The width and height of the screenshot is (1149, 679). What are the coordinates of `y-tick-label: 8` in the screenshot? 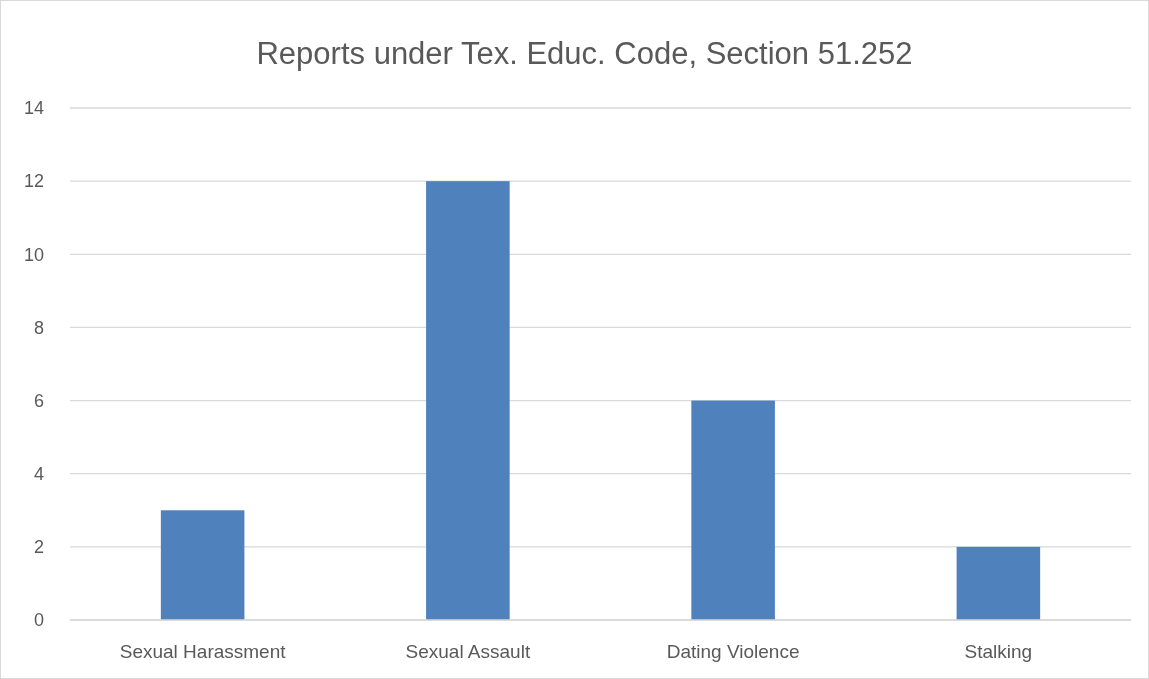 It's located at (38, 327).